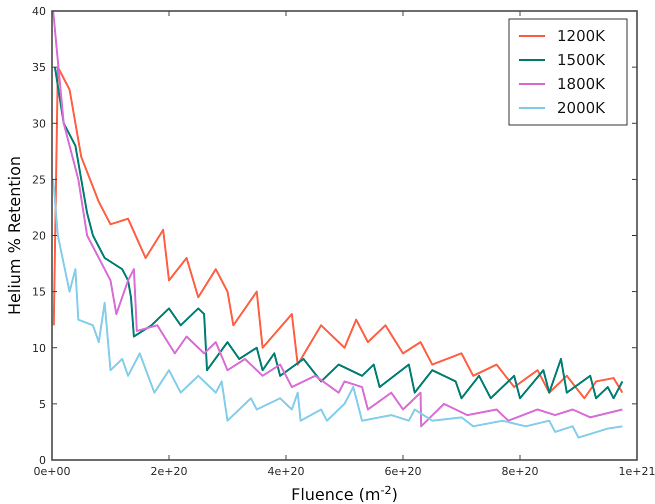 Image resolution: width=655 pixels, height=504 pixels. I want to click on x-tick-label: 4e+20, so click(286, 471).